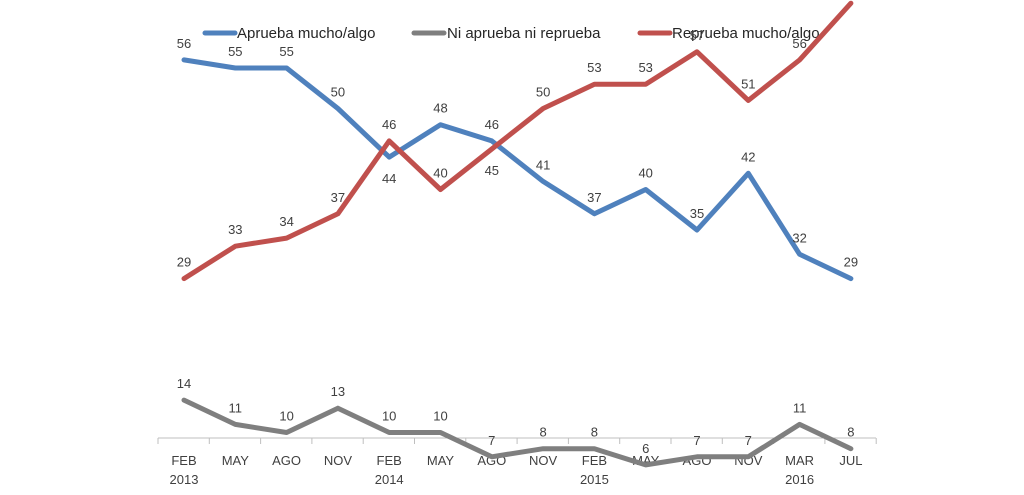 The height and width of the screenshot is (495, 1024). Describe the element at coordinates (389, 178) in the screenshot. I see `data-label: 44` at that location.